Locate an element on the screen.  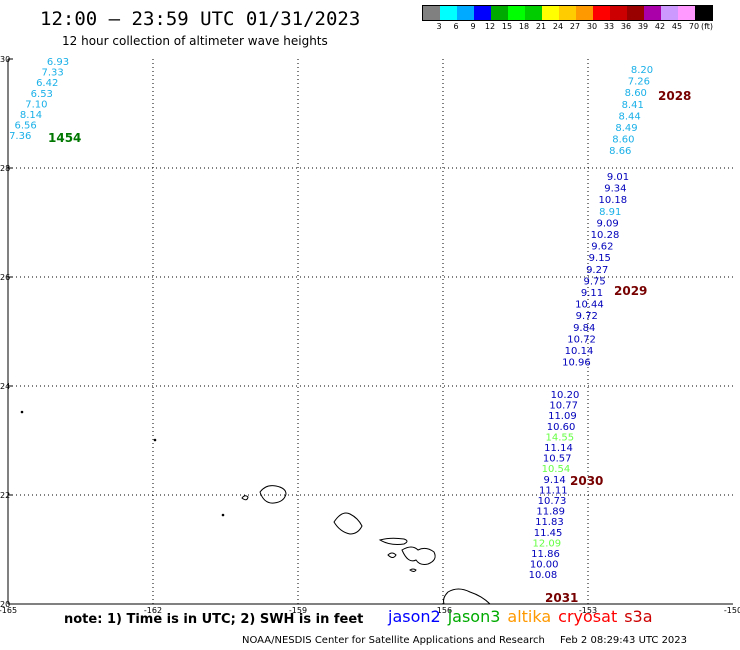
satellite-legend: jason2 jason3 altika cryosat s3a is located at coordinates (524, 616).